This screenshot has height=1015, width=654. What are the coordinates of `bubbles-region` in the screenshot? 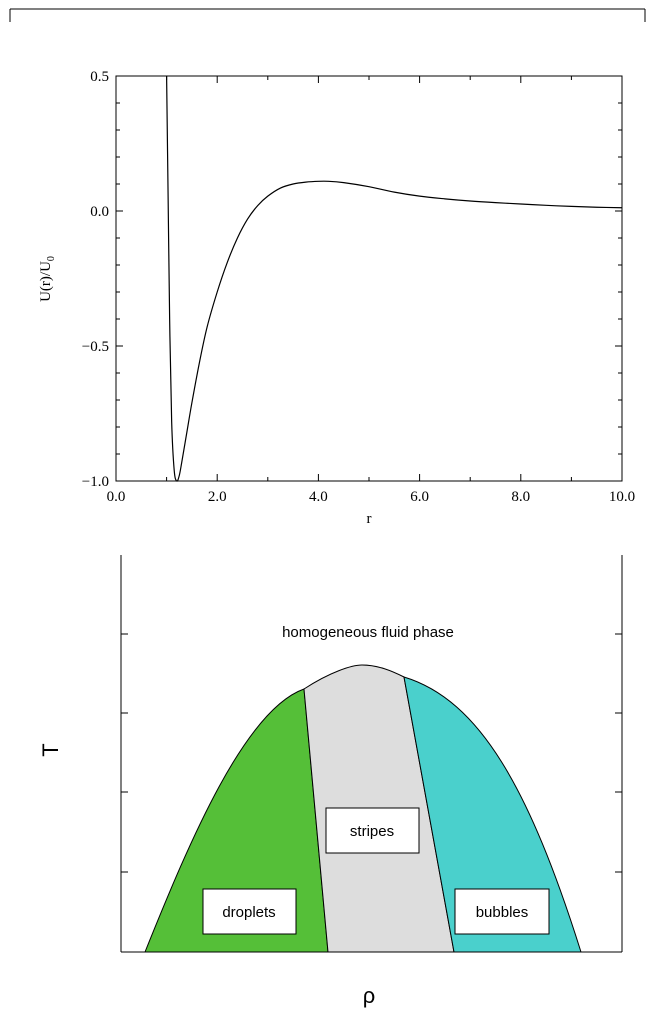 It's located at (492, 814).